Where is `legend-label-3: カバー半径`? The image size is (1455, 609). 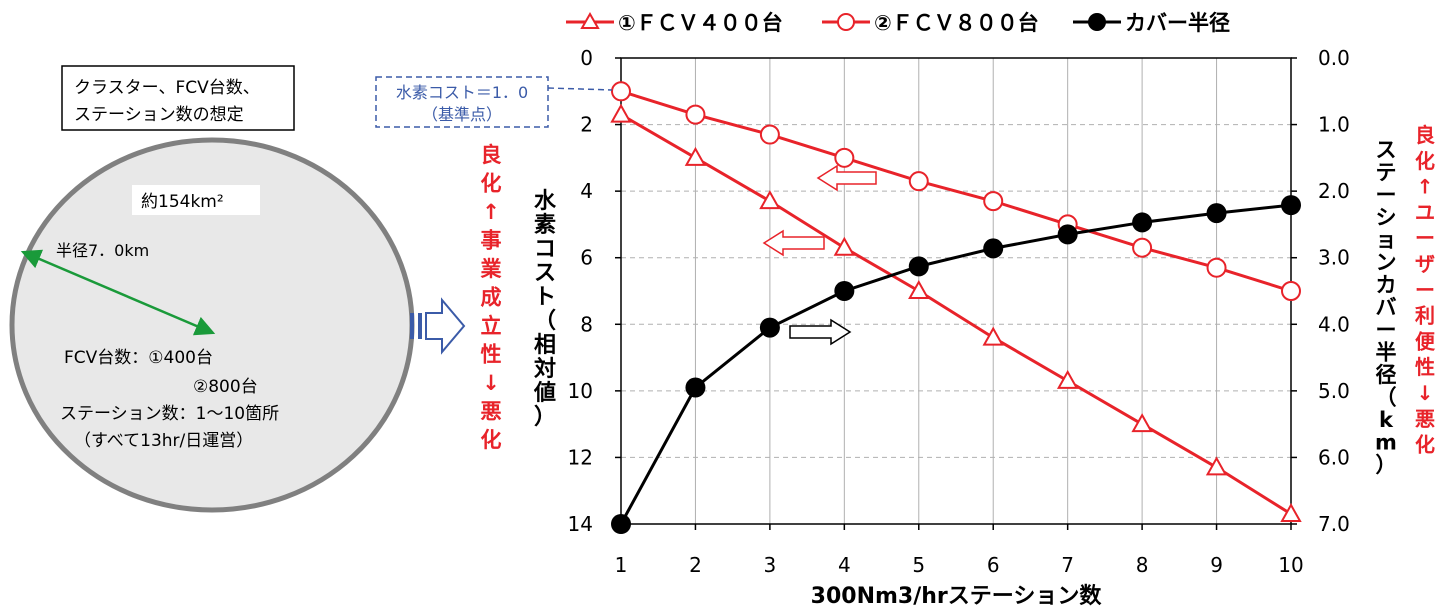 legend-label-3: カバー半径 is located at coordinates (1177, 23).